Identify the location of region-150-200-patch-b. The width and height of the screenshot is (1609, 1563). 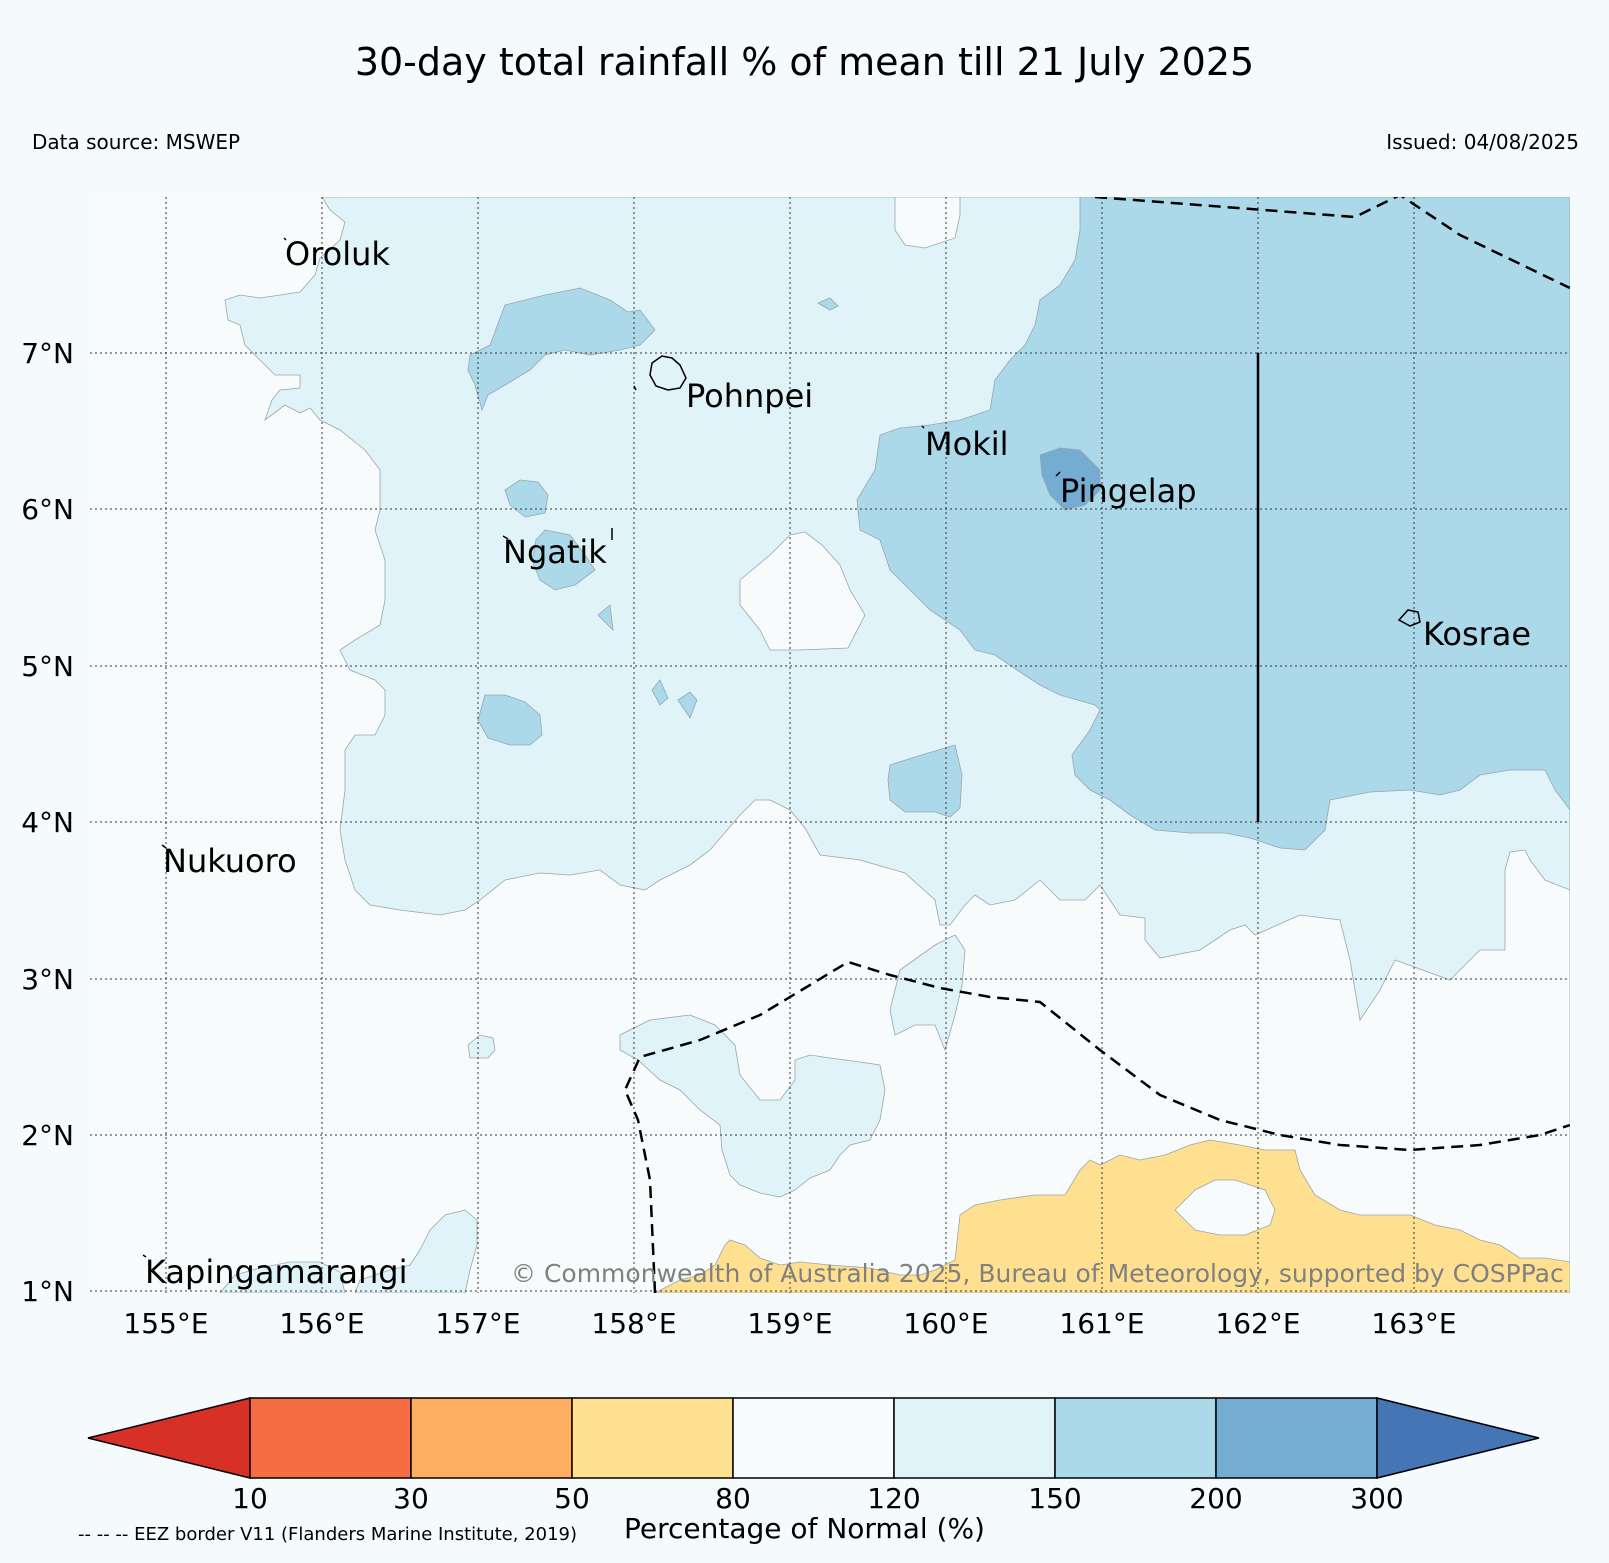
(660, 692).